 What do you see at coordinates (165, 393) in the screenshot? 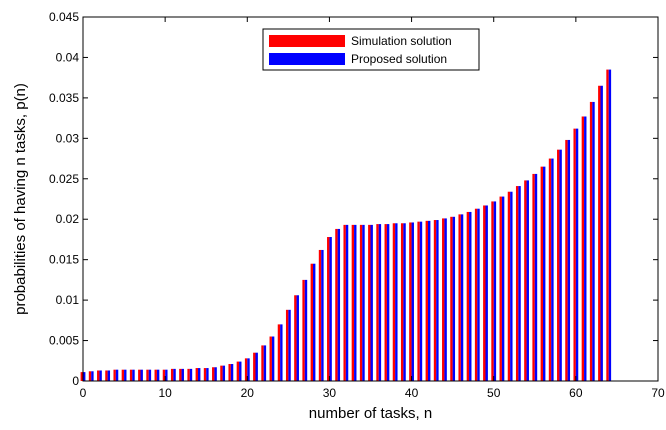
I see `x-tick-label-10: 10` at bounding box center [165, 393].